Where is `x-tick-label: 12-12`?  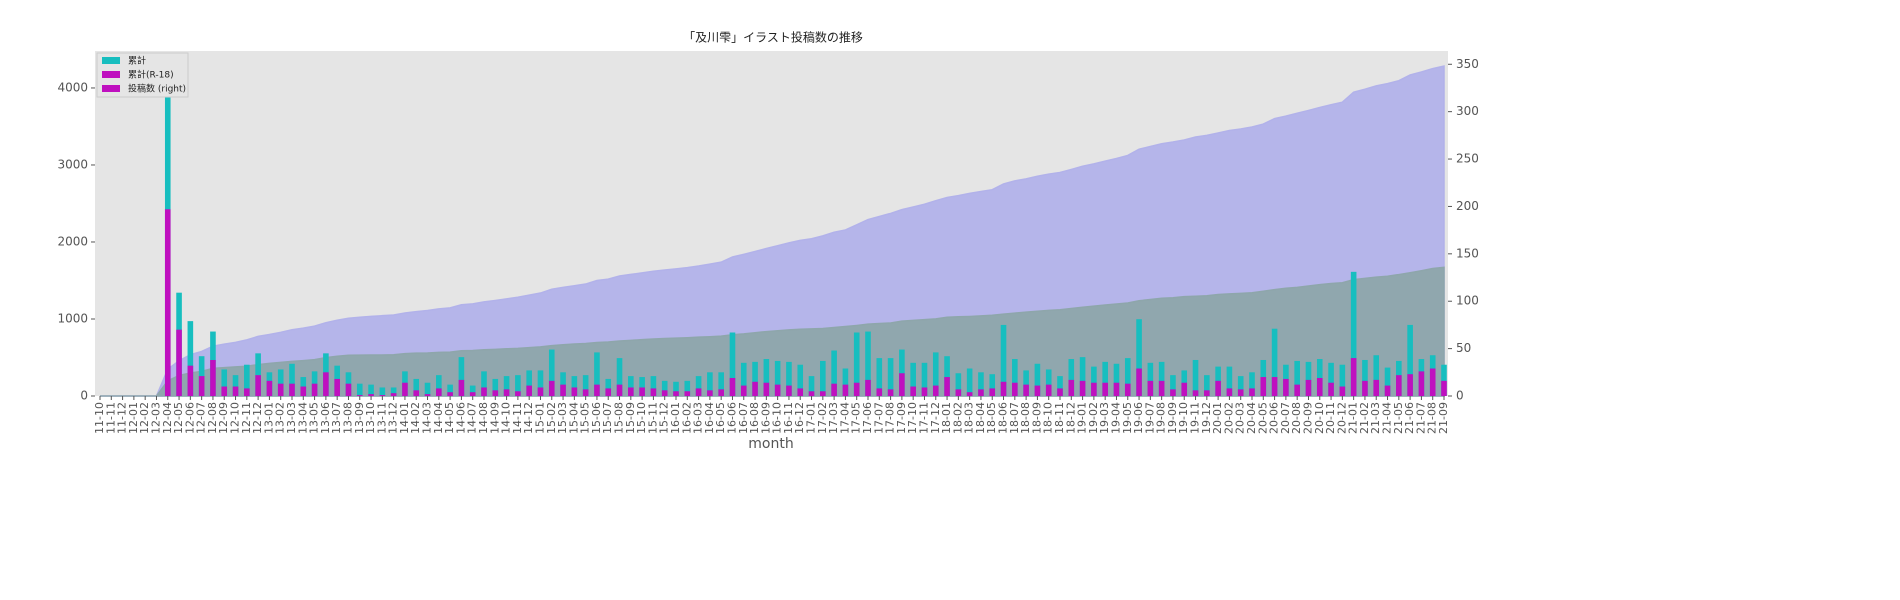 x-tick-label: 12-12 is located at coordinates (257, 418).